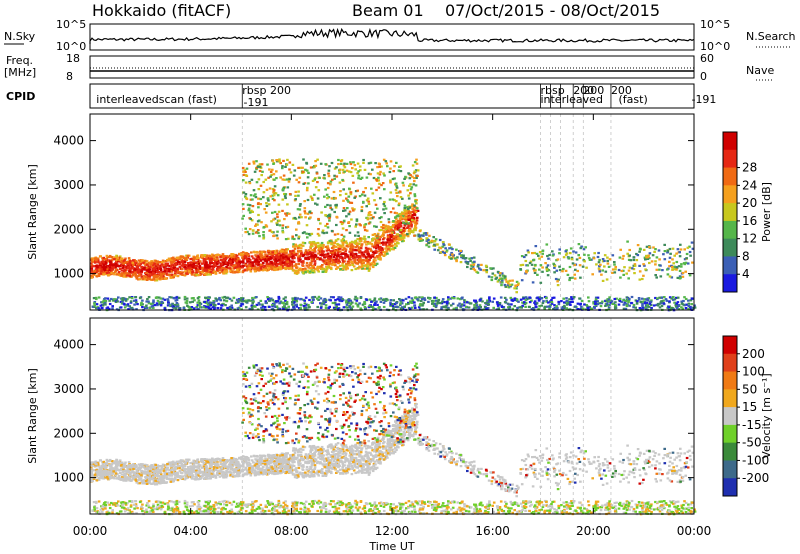 The width and height of the screenshot is (800, 554). I want to click on time-axis-label: Time UT, so click(391, 546).